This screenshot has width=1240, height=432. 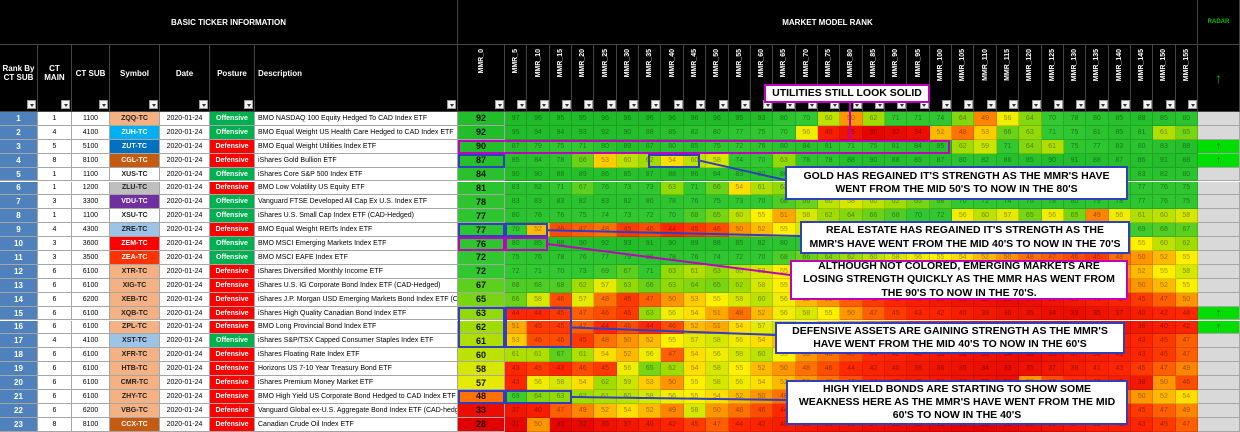 I want to click on mmr-cell: 41, so click(x=1097, y=369).